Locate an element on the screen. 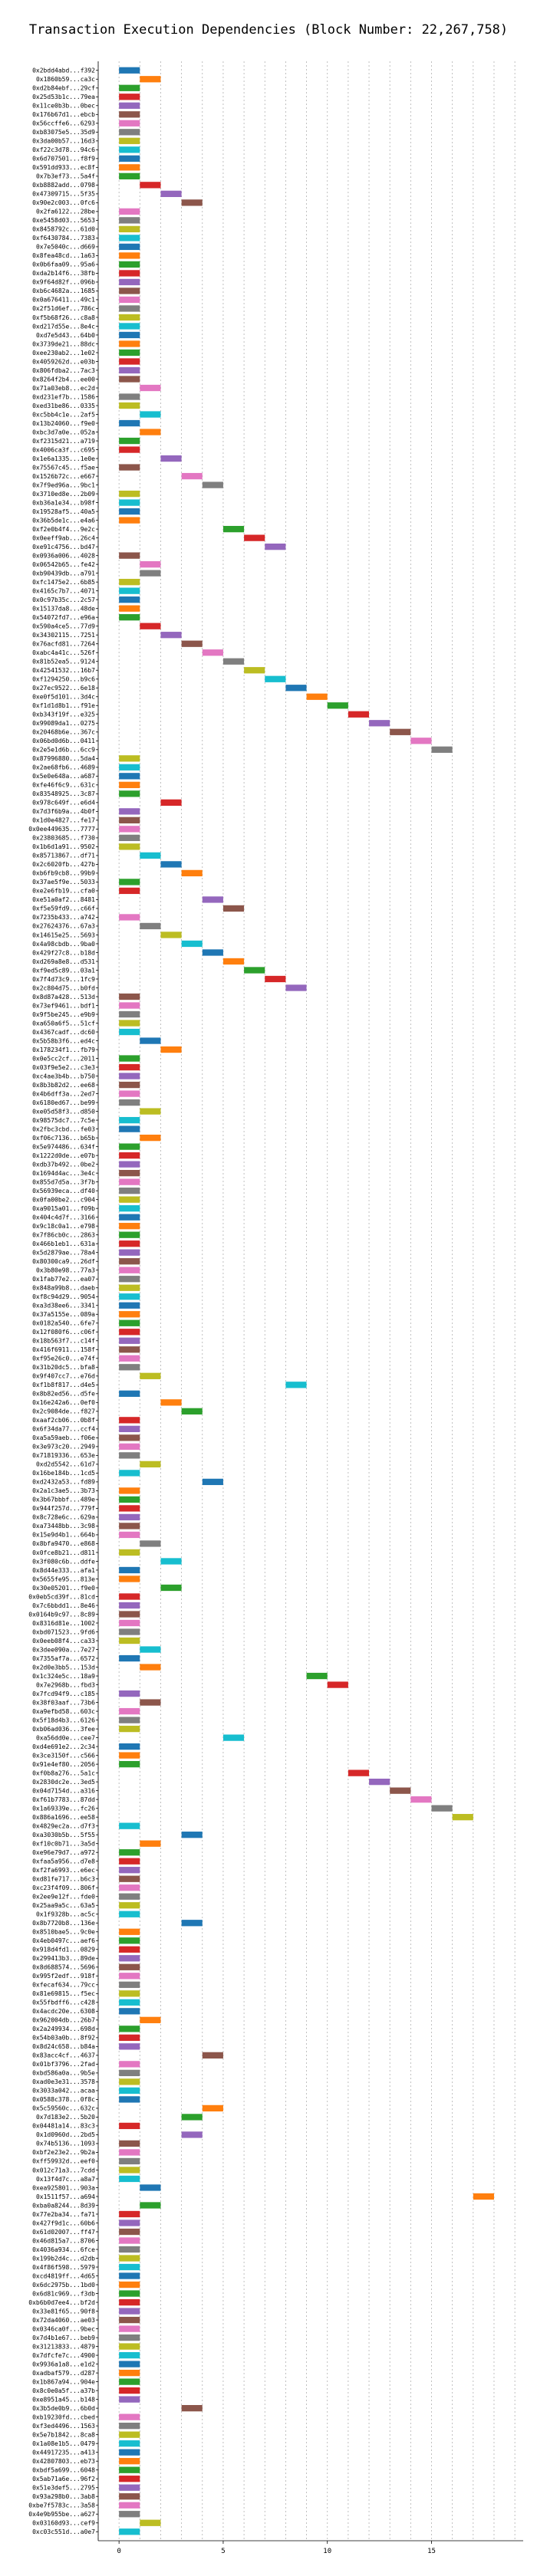  transaction-label: 0xa73448bb...3c98 is located at coordinates (63, 1527).